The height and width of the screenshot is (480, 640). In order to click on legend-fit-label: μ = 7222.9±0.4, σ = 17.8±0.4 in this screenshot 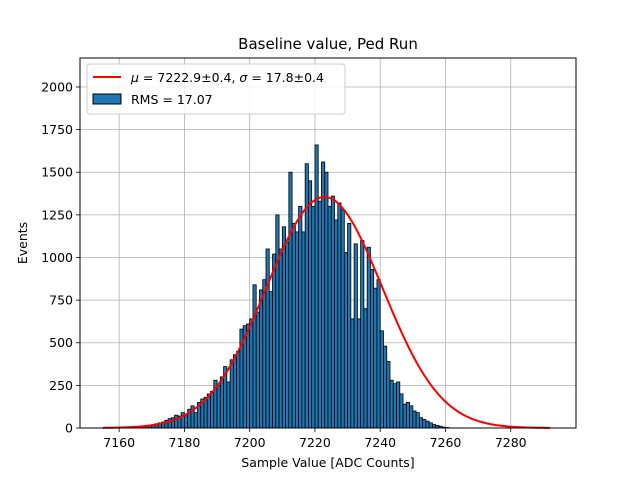, I will do `click(227, 77)`.